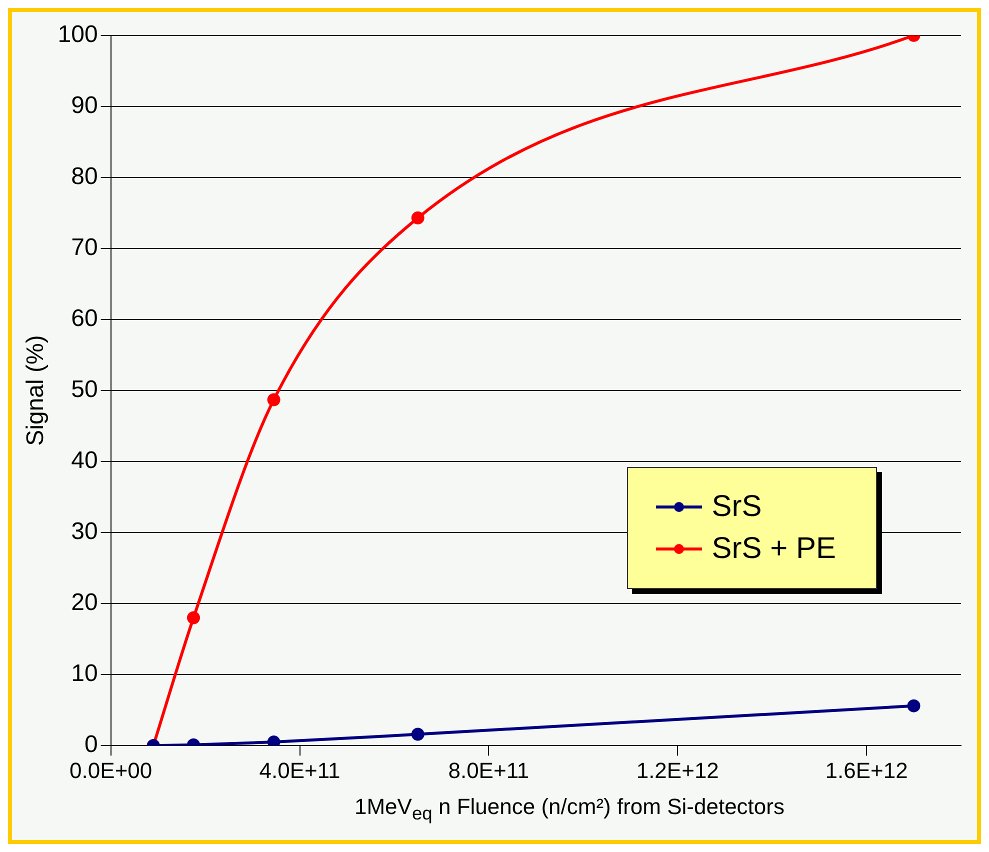 The height and width of the screenshot is (852, 989). What do you see at coordinates (84, 106) in the screenshot?
I see `y-tick-label: 90` at bounding box center [84, 106].